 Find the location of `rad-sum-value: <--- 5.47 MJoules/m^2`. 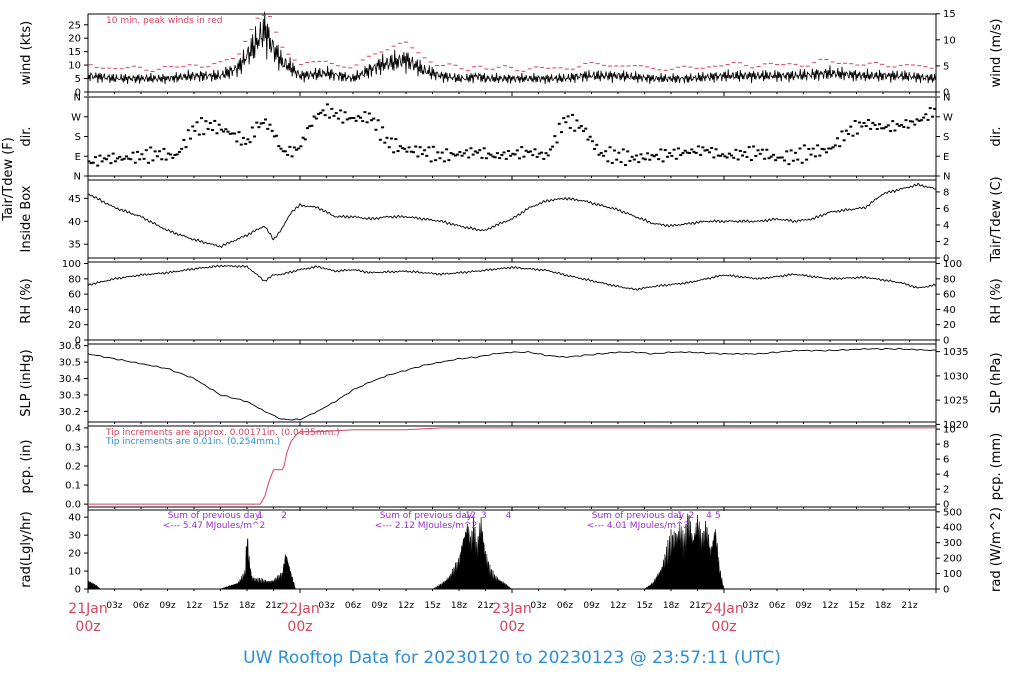

rad-sum-value: <--- 5.47 MJoules/m^2 is located at coordinates (214, 526).